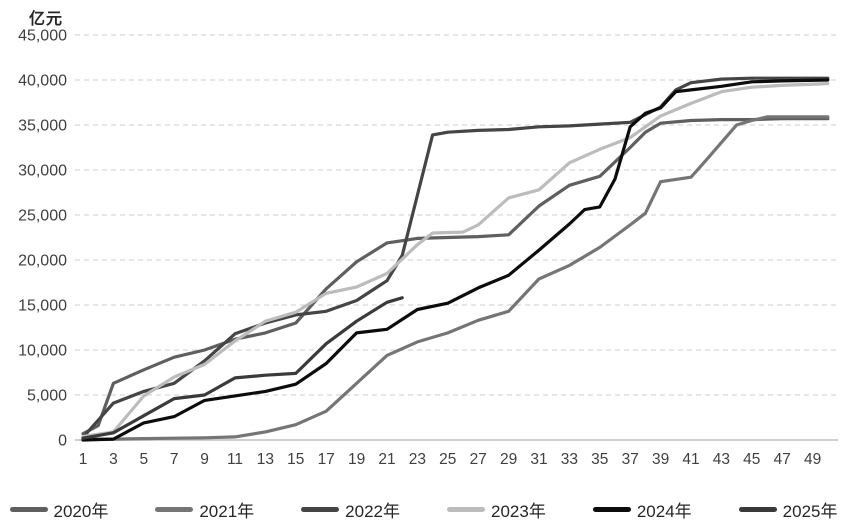 This screenshot has width=847, height=531. I want to click on legend-item-2023年: 2023年, so click(496, 509).